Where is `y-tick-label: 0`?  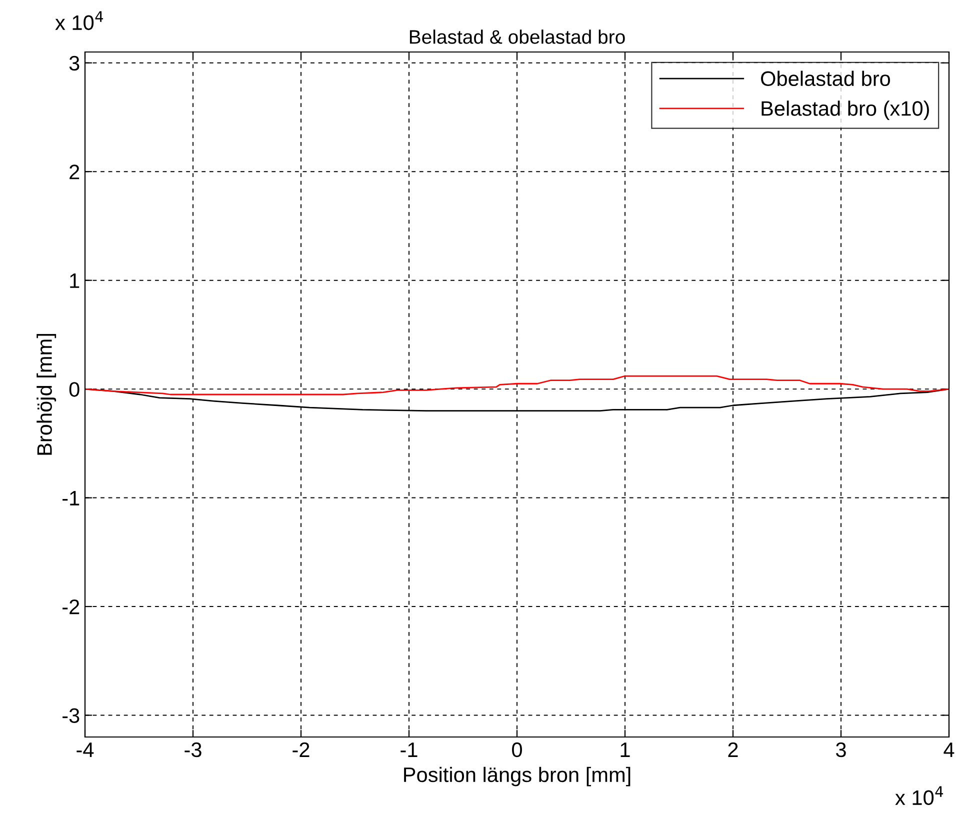
y-tick-label: 0 is located at coordinates (74, 389).